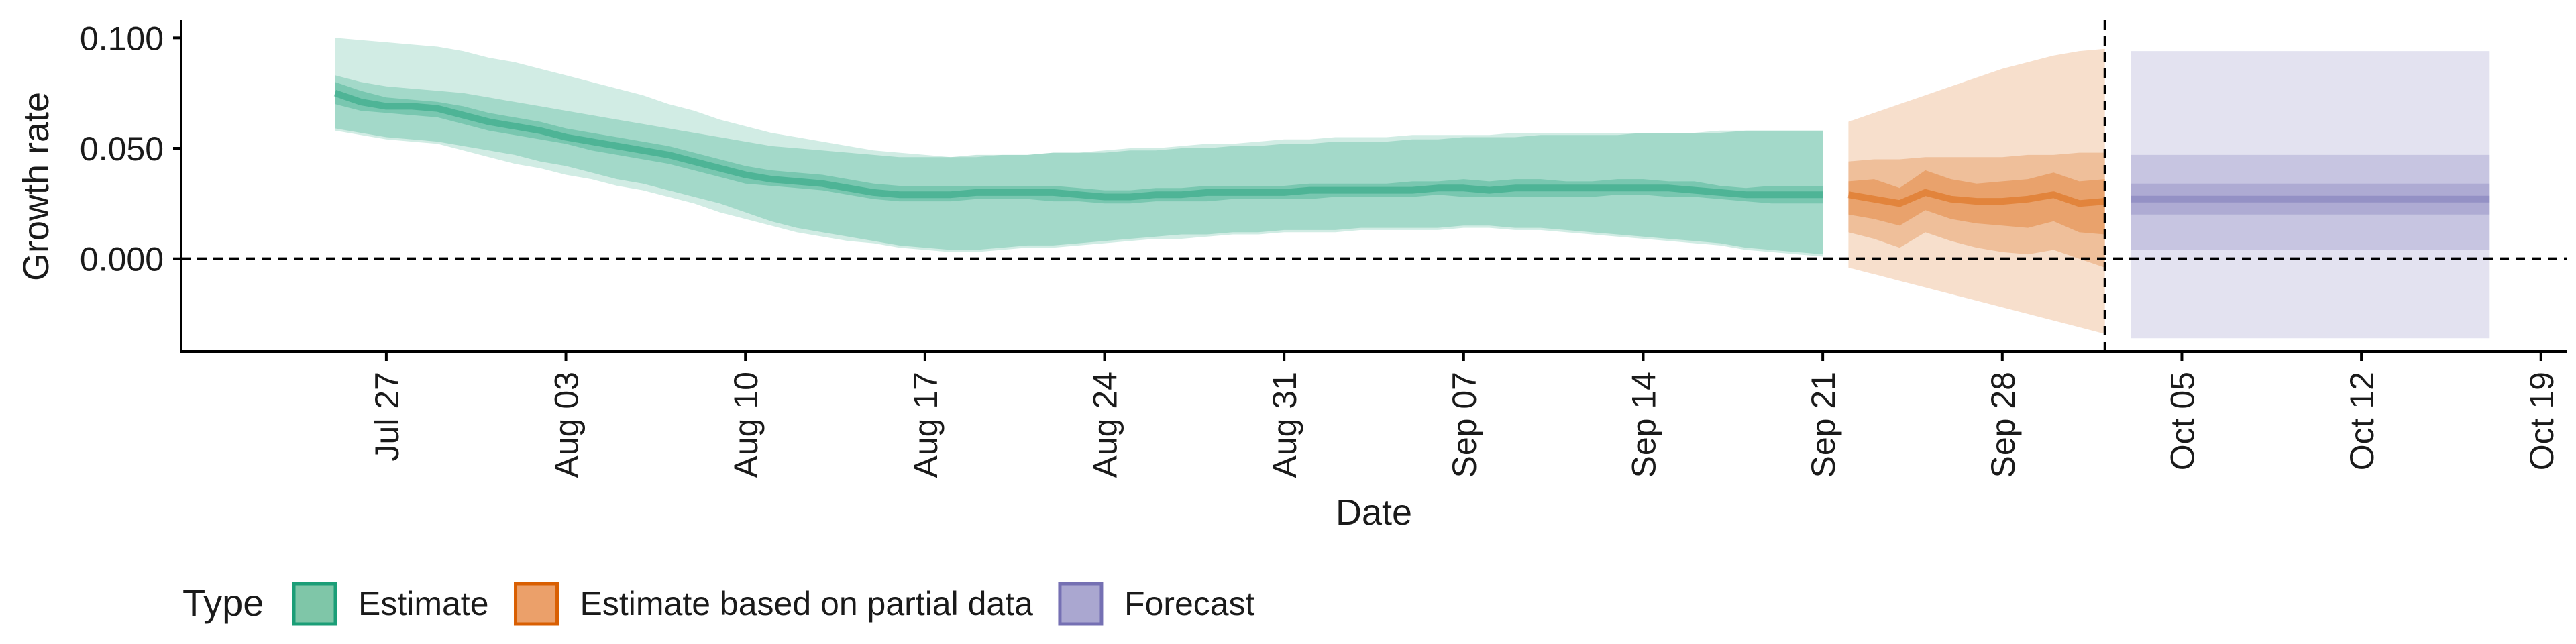 The width and height of the screenshot is (2576, 644). What do you see at coordinates (807, 604) in the screenshot?
I see `legend-label: Estimate based on partial data` at bounding box center [807, 604].